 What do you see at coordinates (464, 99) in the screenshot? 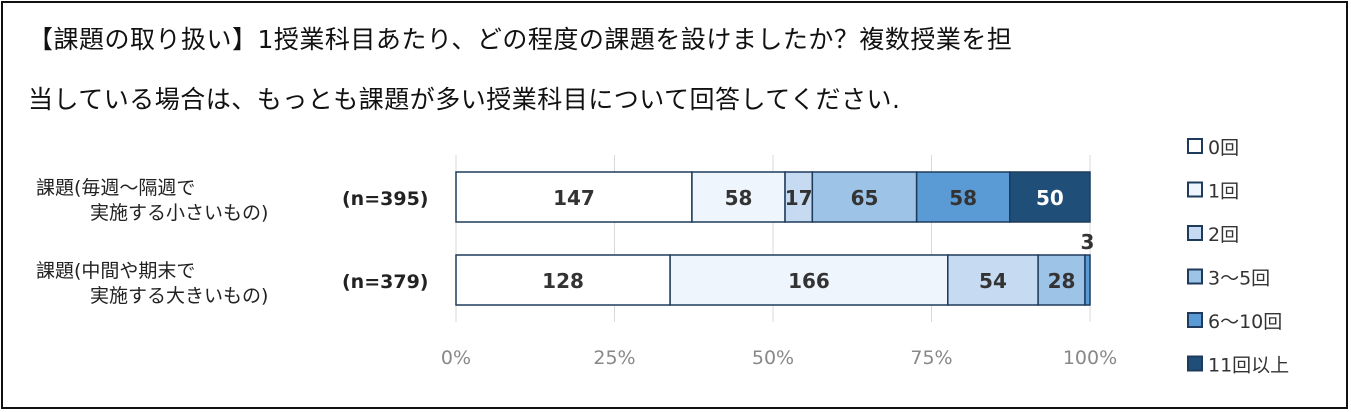
I see `chart-title-line-2: 当している場合は、もっとも課題が多い授業科目について回答してください.` at bounding box center [464, 99].